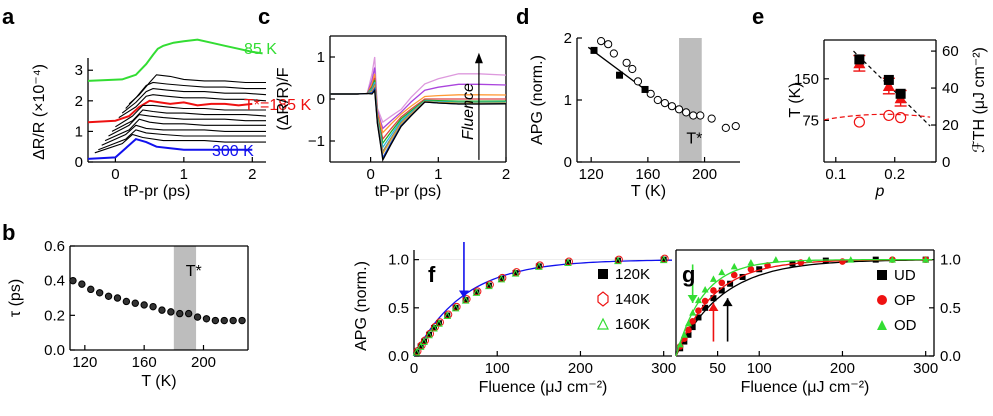  I want to click on panel-d-axes: 120 160 200 0 1 2 APG (norm.) T (K) T*, so click(634, 115).